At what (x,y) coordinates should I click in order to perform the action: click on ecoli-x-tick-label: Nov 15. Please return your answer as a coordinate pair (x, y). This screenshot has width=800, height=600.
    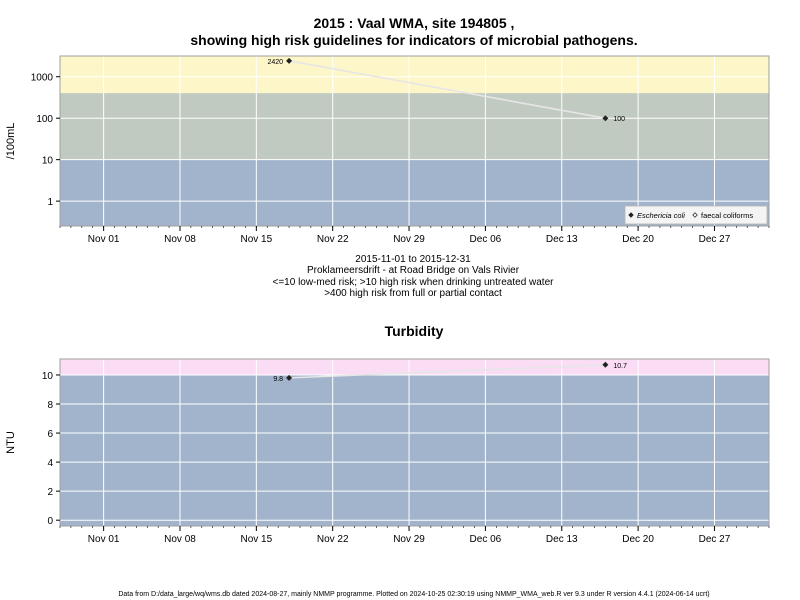
    Looking at the image, I should click on (256, 239).